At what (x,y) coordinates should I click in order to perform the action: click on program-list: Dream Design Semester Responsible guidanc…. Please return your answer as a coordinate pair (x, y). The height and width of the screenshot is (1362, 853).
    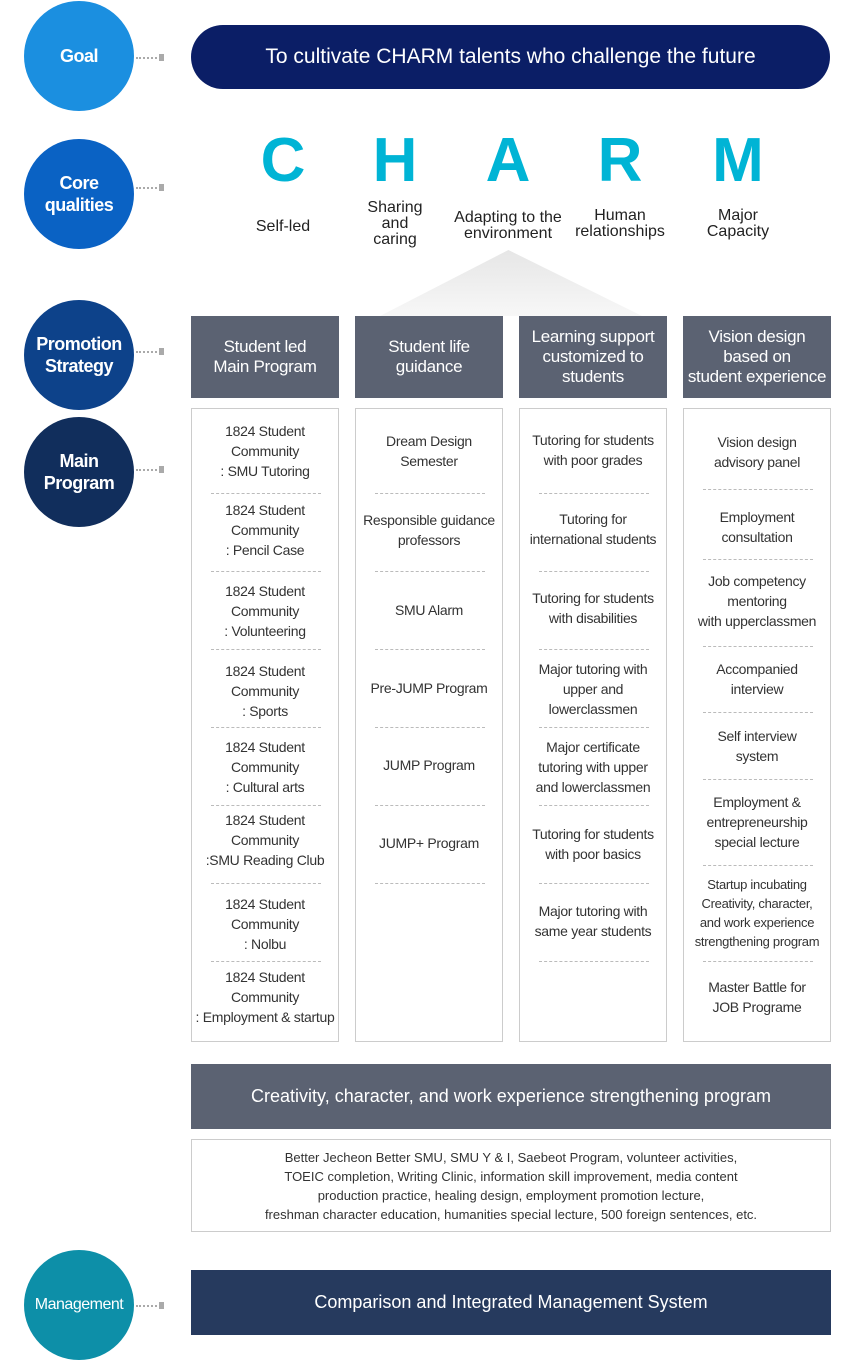
    Looking at the image, I should click on (429, 725).